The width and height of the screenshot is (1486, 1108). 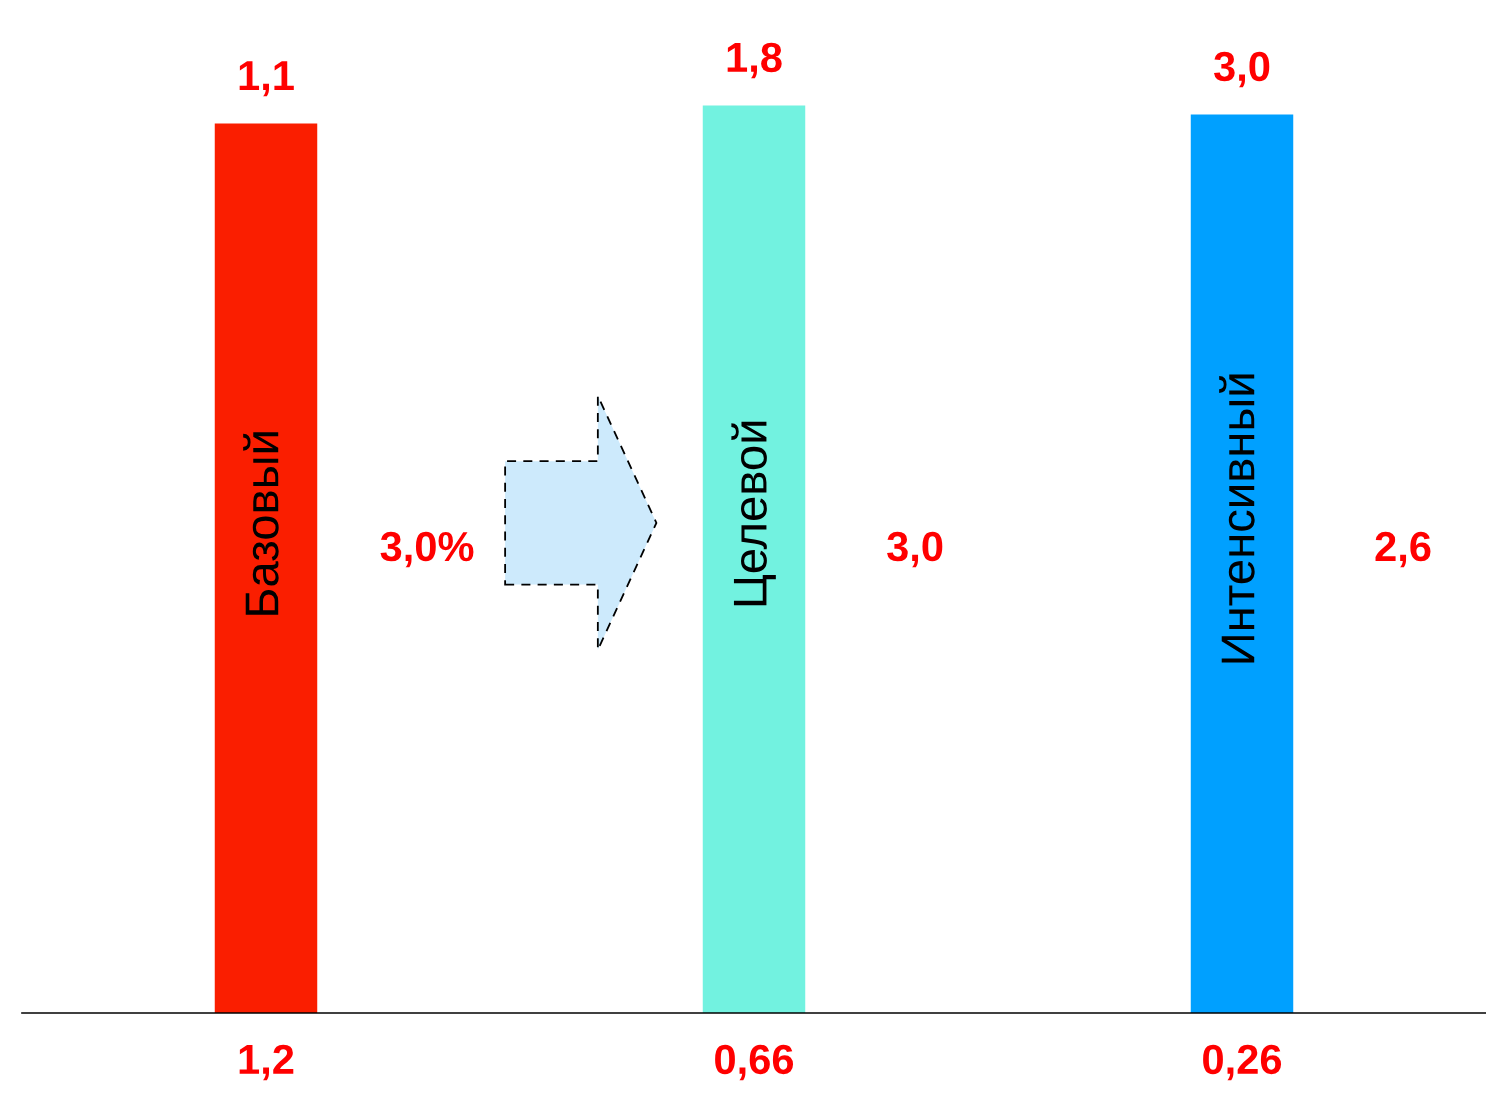 What do you see at coordinates (266, 1062) in the screenshot?
I see `text: 1,2` at bounding box center [266, 1062].